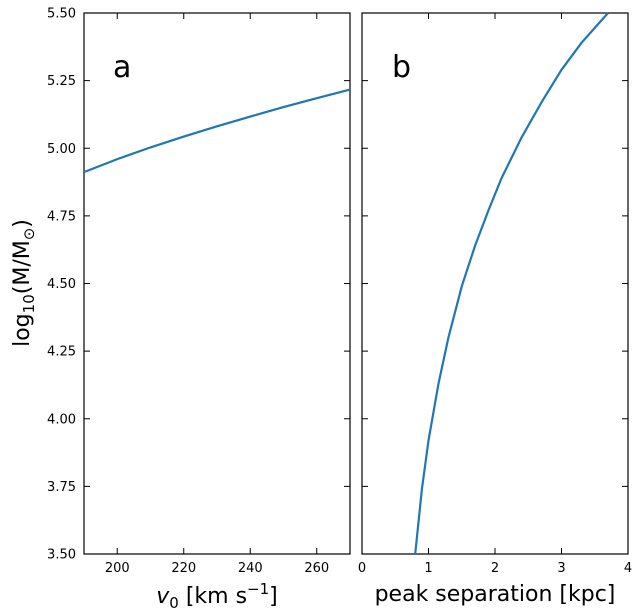 The width and height of the screenshot is (636, 611). Describe the element at coordinates (61, 14) in the screenshot. I see `y-tick-label: 5.50` at that location.